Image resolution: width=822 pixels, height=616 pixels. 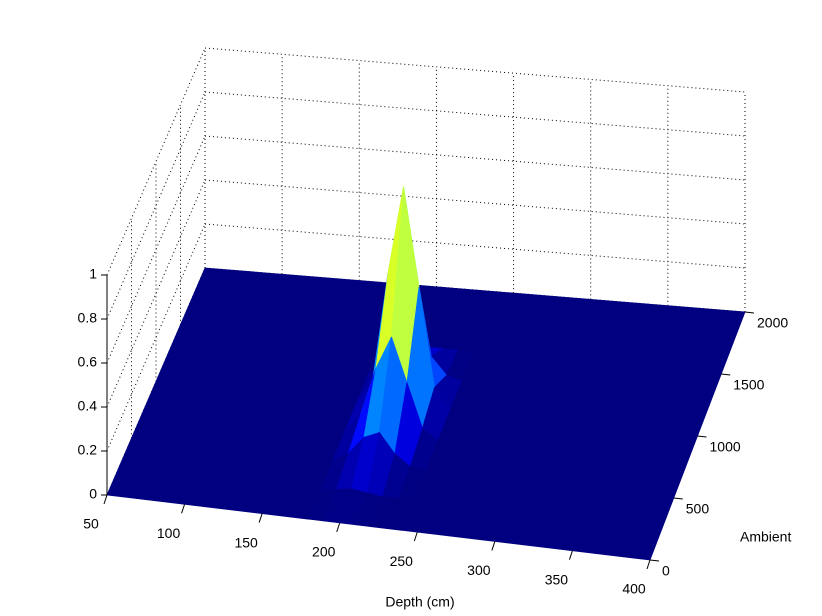 What do you see at coordinates (557, 579) in the screenshot?
I see `x-tick-label: 350` at bounding box center [557, 579].